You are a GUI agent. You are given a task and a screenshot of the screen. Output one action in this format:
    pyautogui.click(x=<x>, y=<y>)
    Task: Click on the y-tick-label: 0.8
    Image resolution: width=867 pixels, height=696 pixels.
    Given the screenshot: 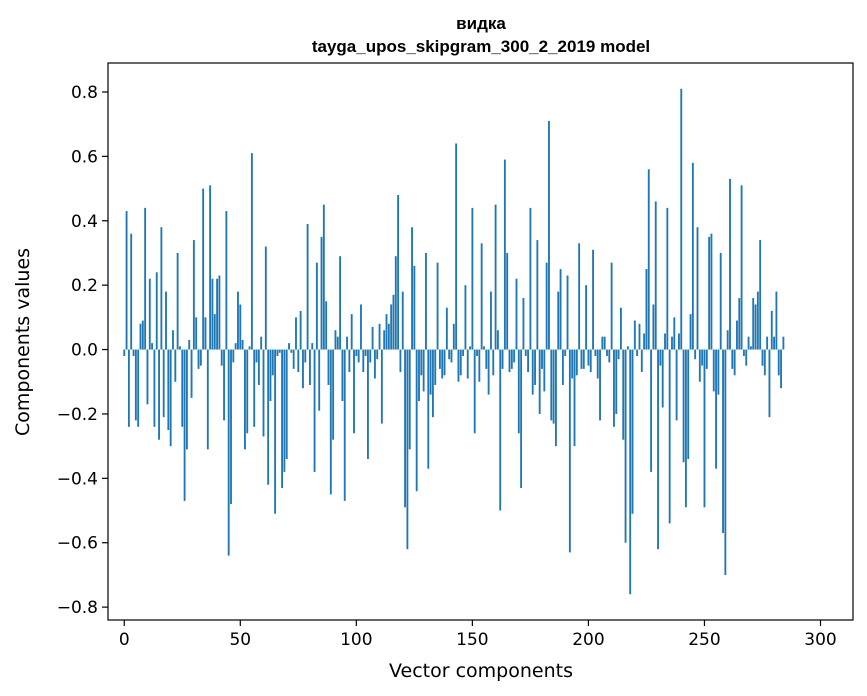 What is the action you would take?
    pyautogui.click(x=84, y=93)
    